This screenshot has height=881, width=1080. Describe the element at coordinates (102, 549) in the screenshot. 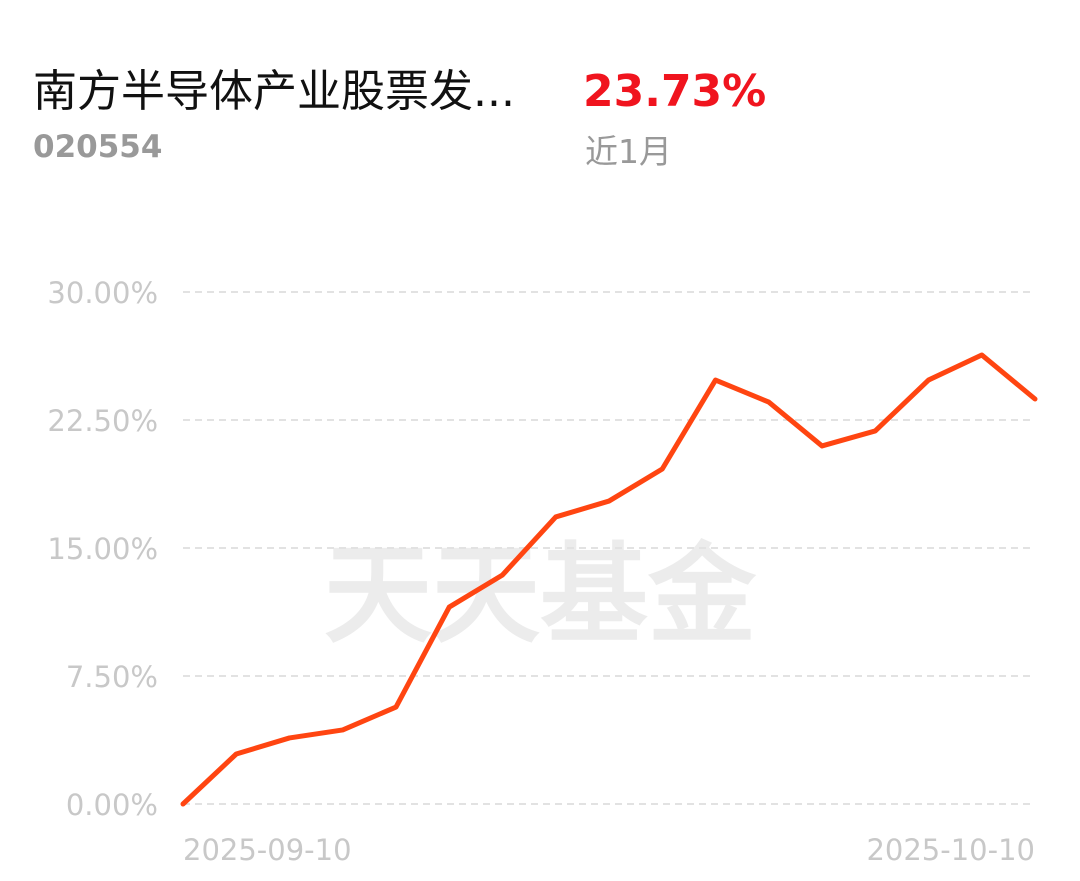

I see `y-tick-label: 15.00%` at that location.